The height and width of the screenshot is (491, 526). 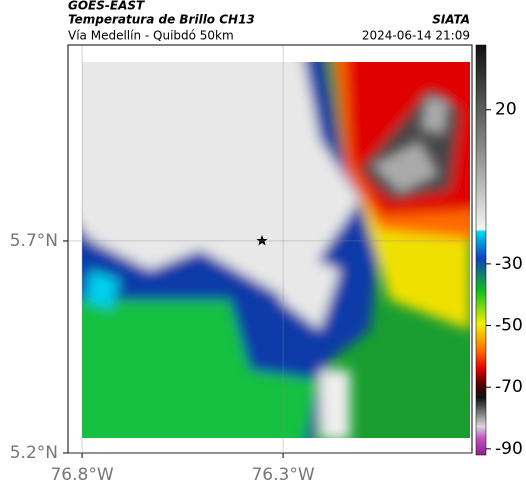 I want to click on colorbar-tick-label: -70, so click(x=509, y=387).